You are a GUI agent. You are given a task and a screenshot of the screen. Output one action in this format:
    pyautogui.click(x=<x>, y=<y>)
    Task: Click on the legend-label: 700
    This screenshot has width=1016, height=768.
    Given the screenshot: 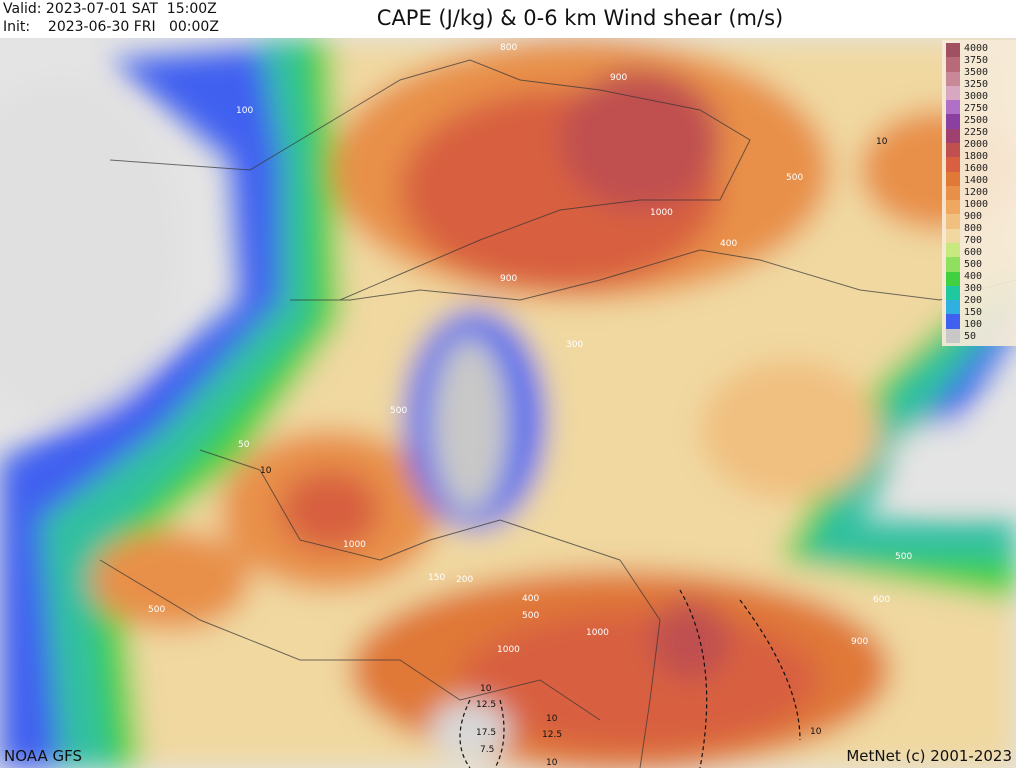 What is the action you would take?
    pyautogui.click(x=973, y=240)
    